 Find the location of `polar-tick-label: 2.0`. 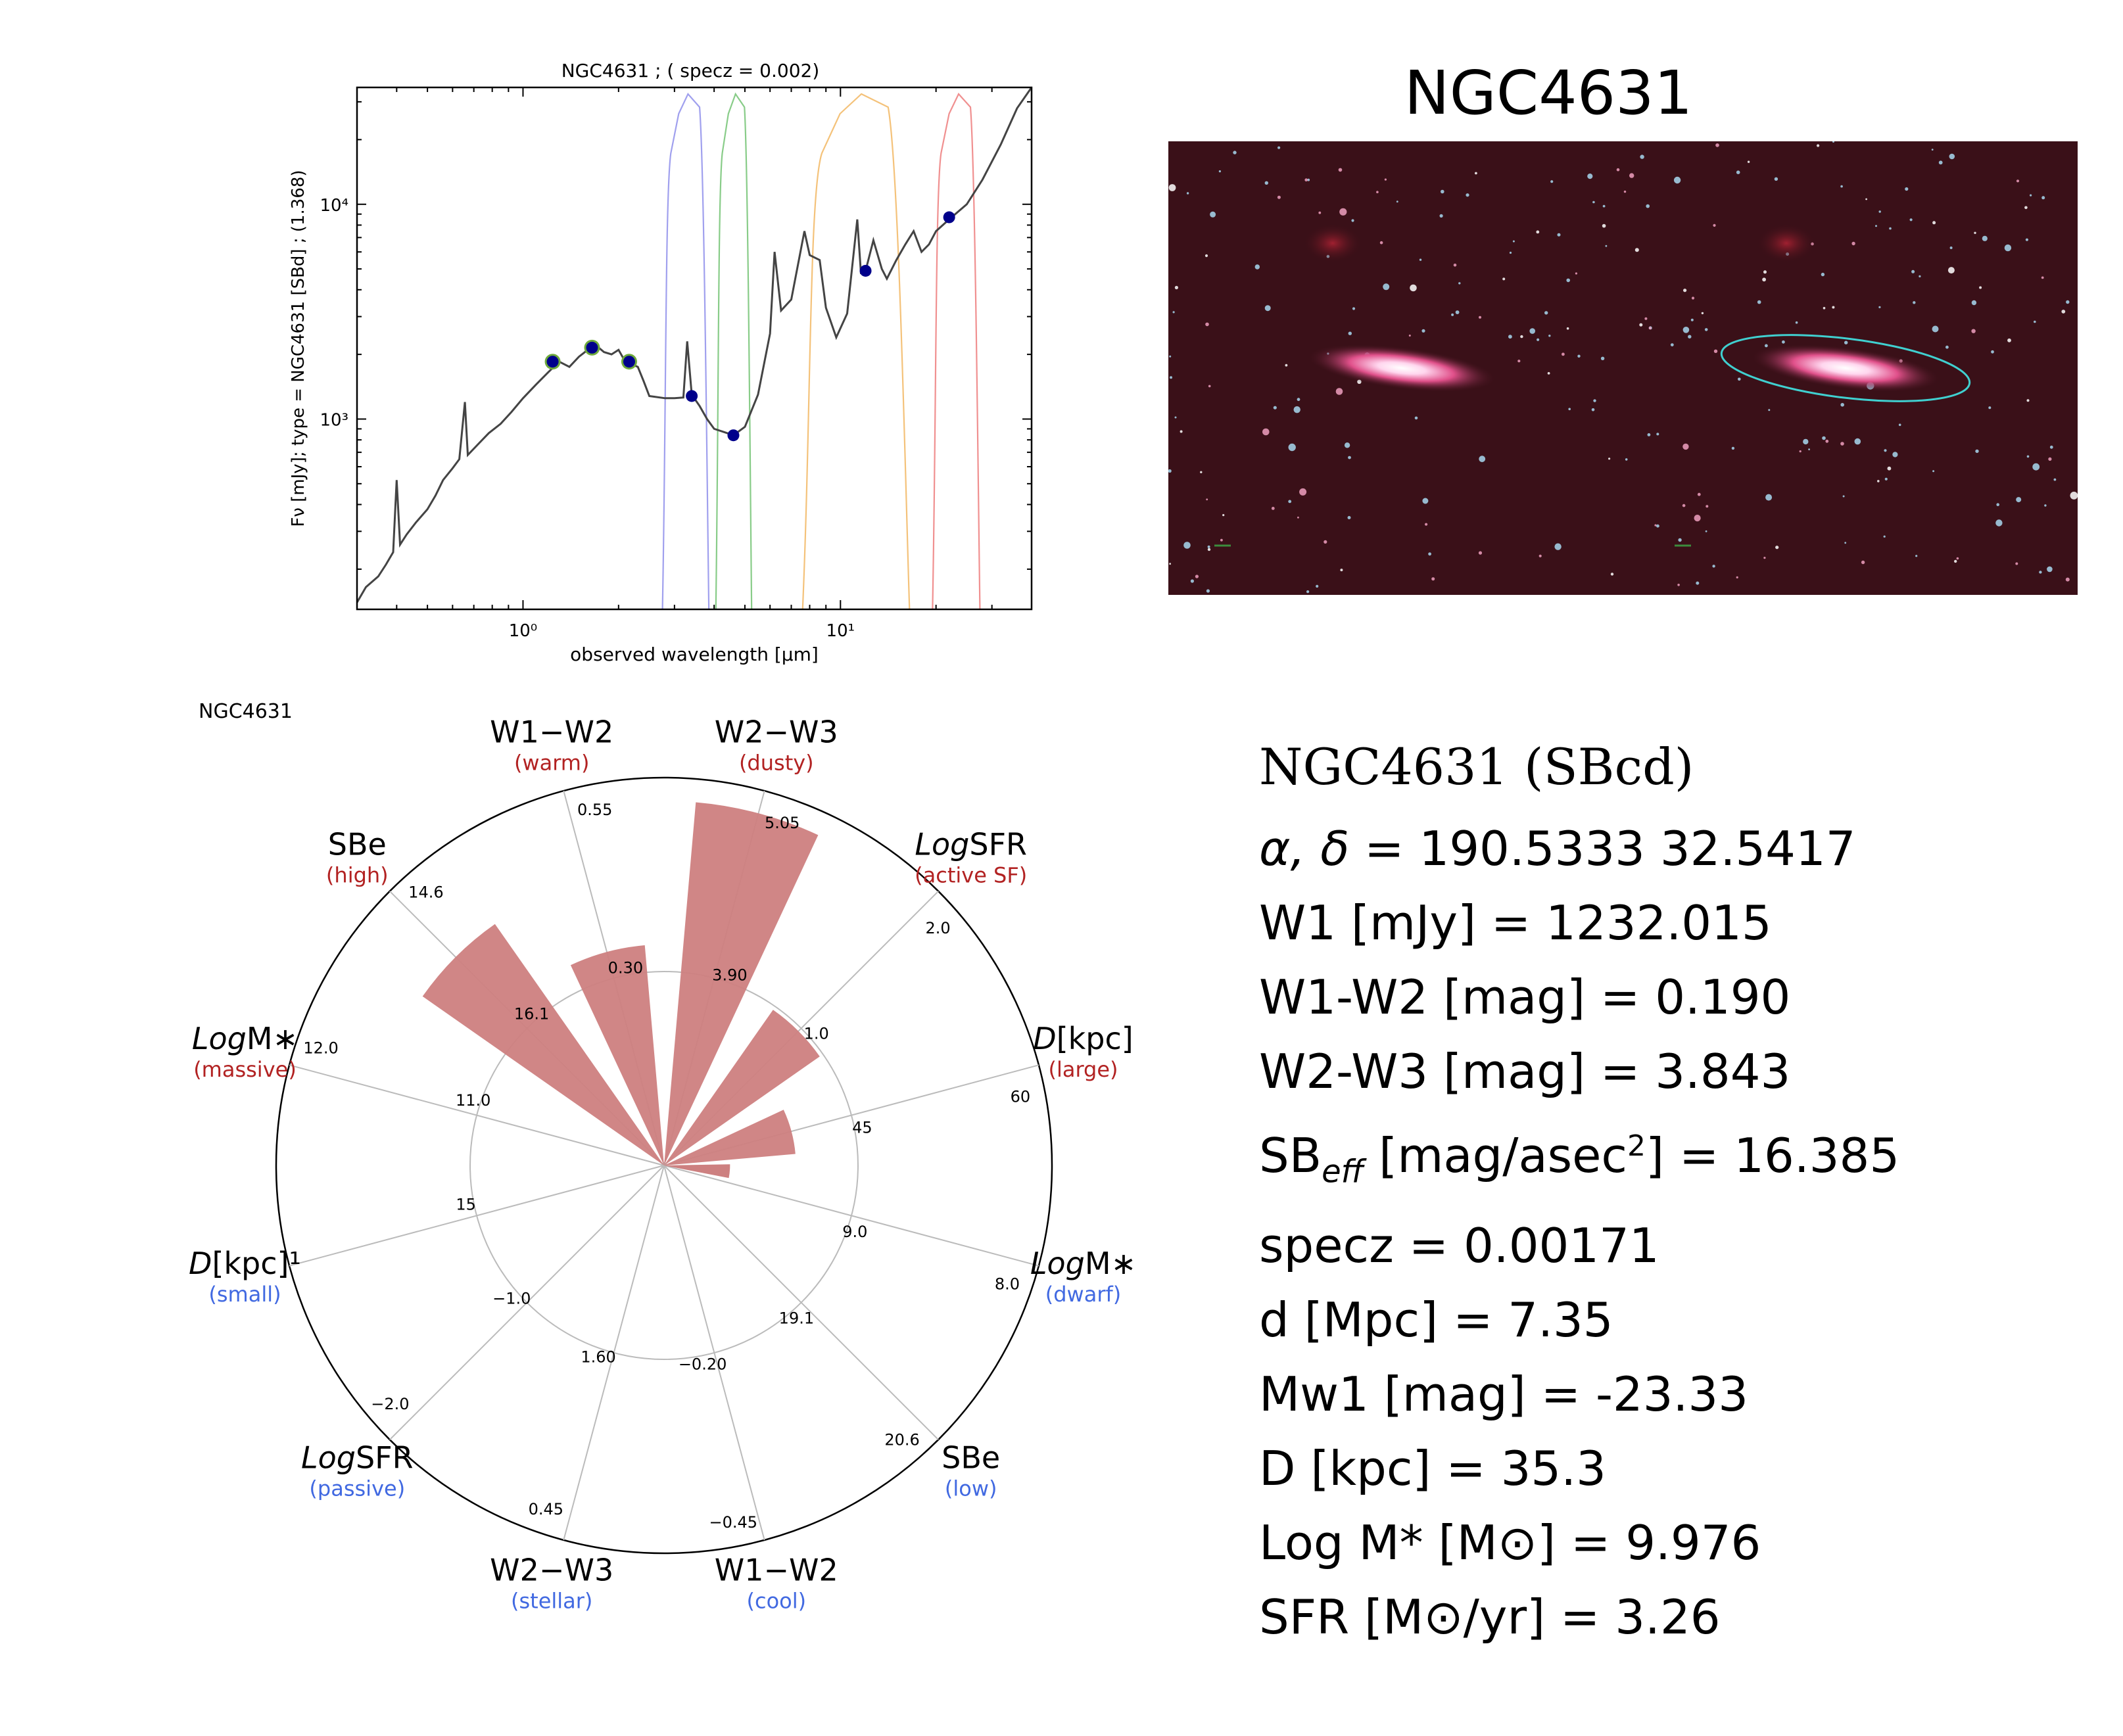

polar-tick-label: 2.0 is located at coordinates (938, 928).